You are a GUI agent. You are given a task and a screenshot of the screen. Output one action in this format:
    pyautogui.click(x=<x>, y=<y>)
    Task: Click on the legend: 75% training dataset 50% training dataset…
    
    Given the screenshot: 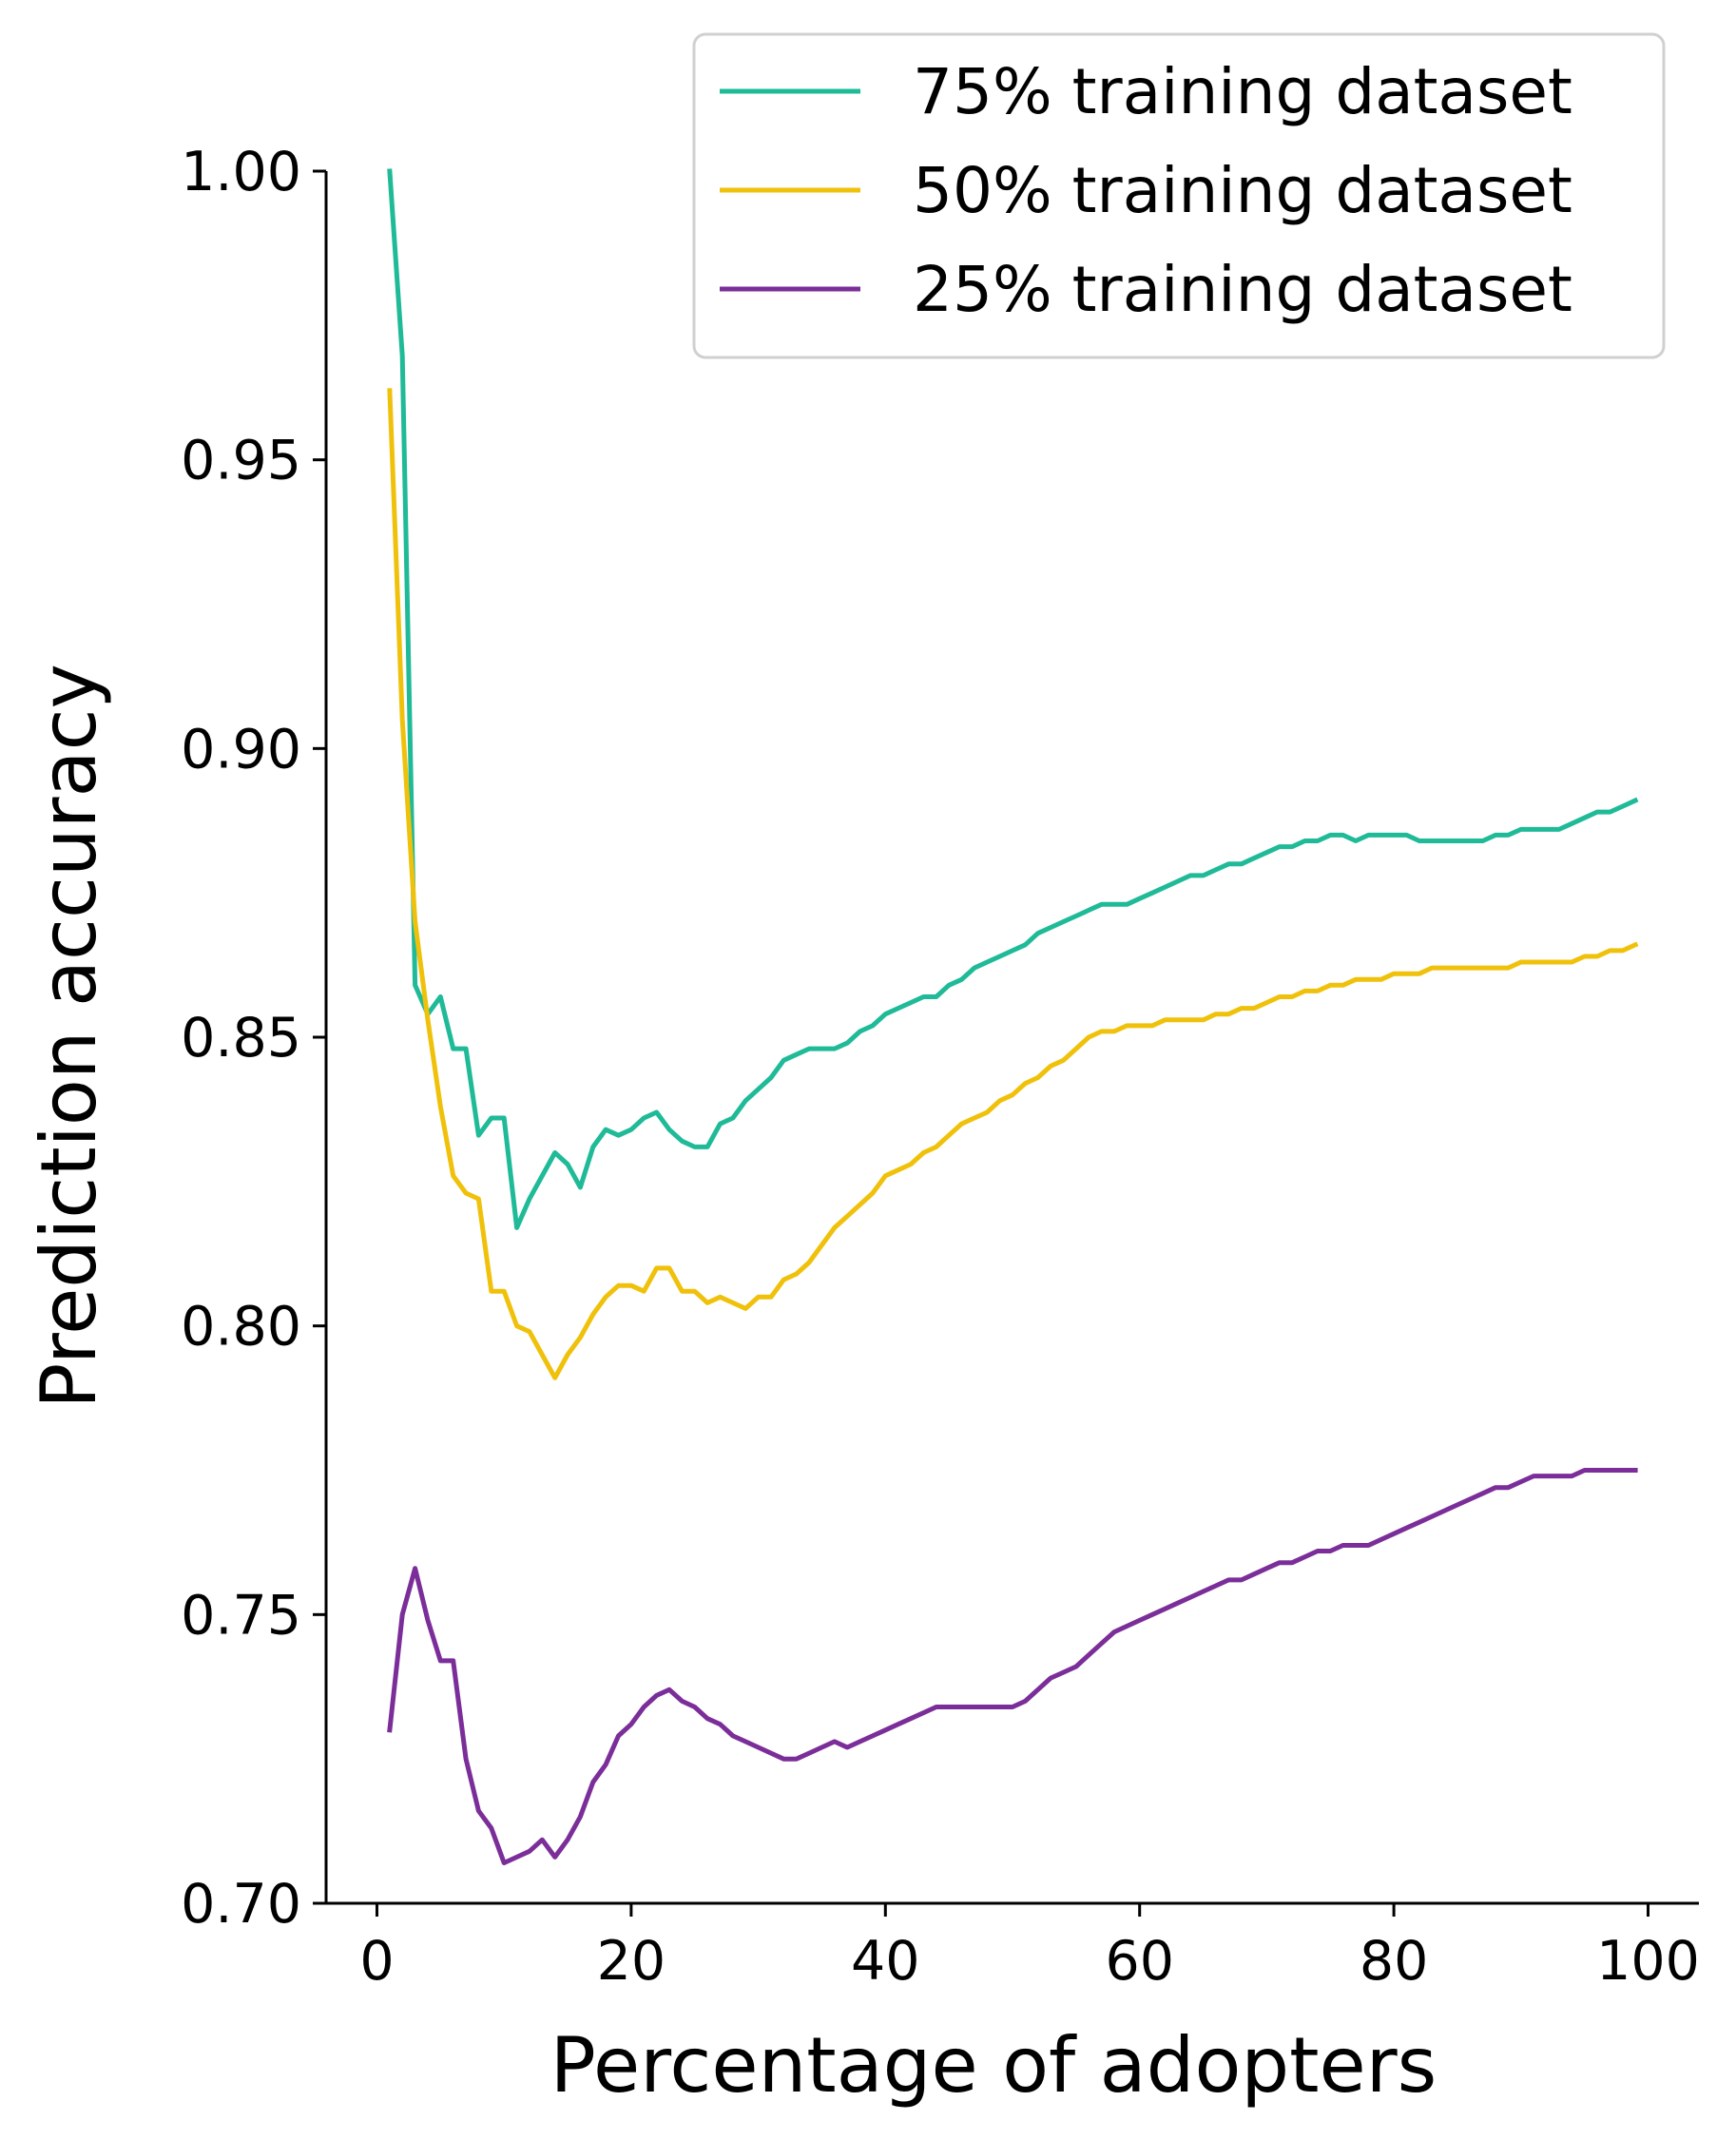 What is the action you would take?
    pyautogui.click(x=1179, y=195)
    